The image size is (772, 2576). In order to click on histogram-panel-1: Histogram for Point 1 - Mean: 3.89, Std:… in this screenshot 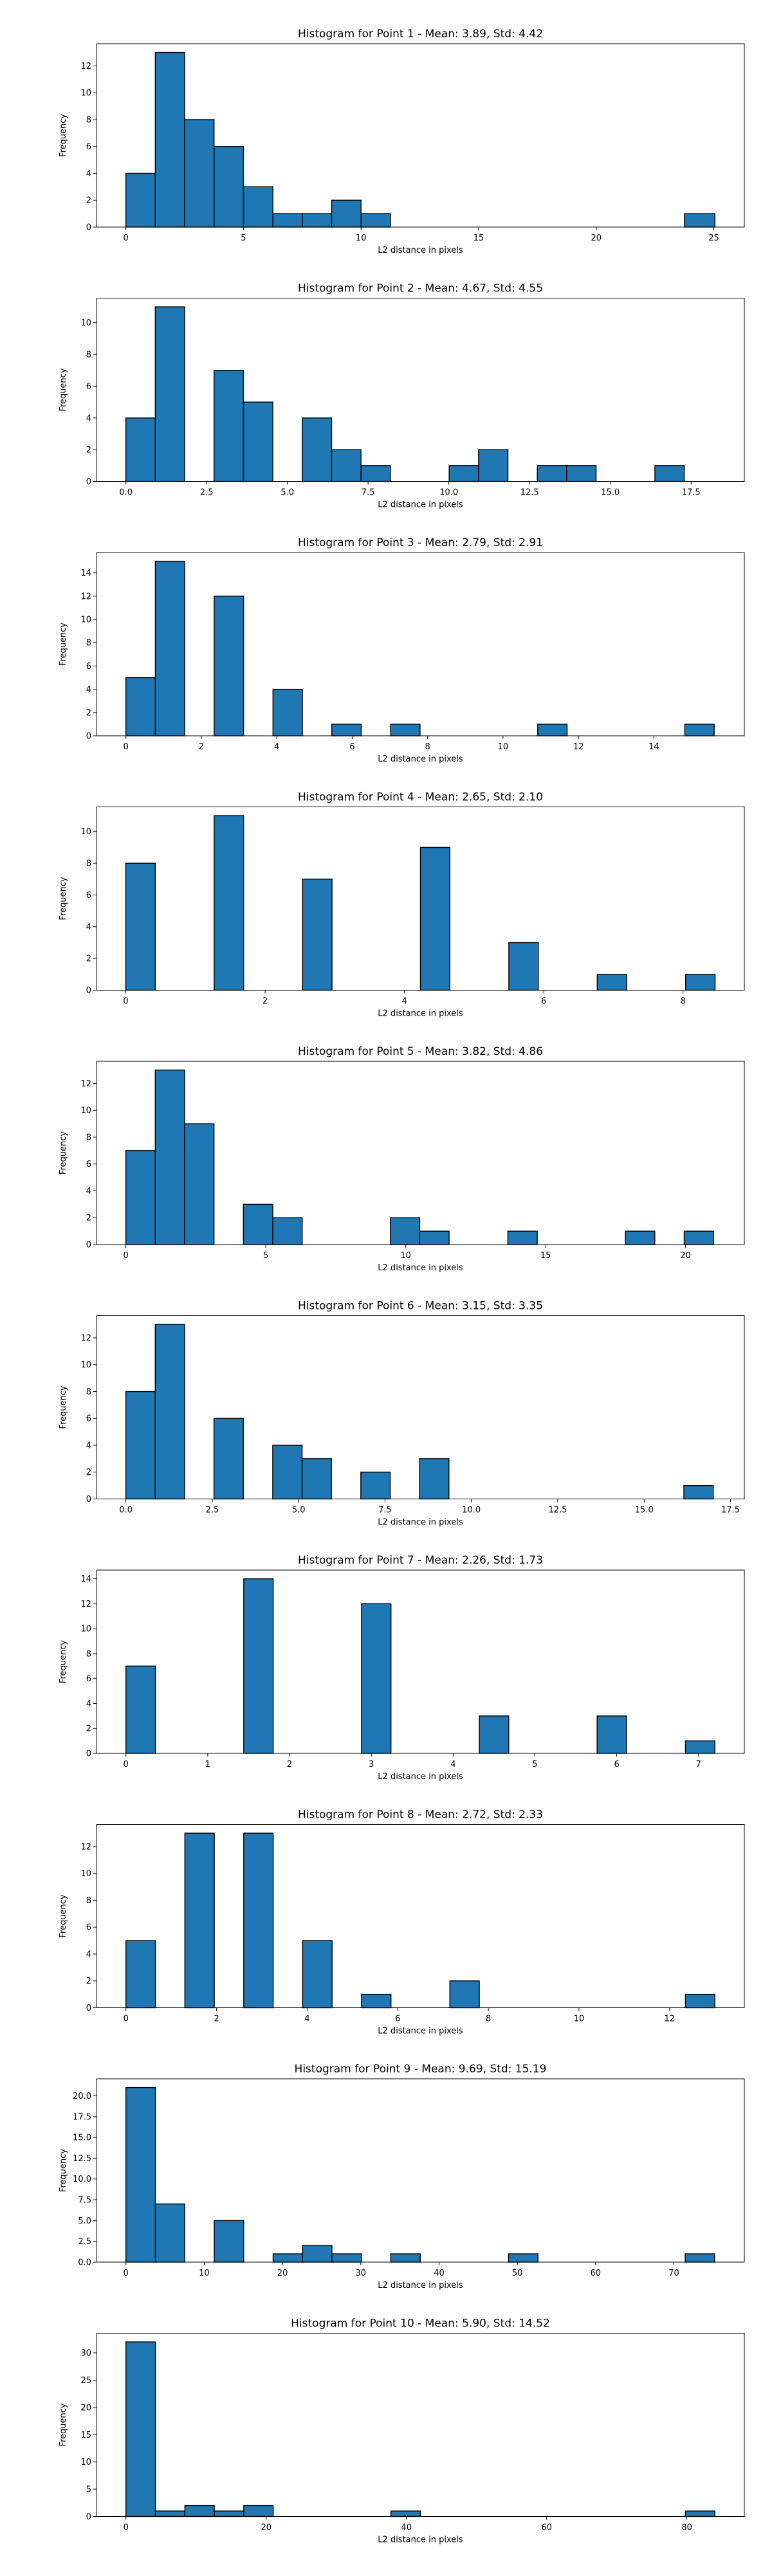, I will do `click(402, 141)`.